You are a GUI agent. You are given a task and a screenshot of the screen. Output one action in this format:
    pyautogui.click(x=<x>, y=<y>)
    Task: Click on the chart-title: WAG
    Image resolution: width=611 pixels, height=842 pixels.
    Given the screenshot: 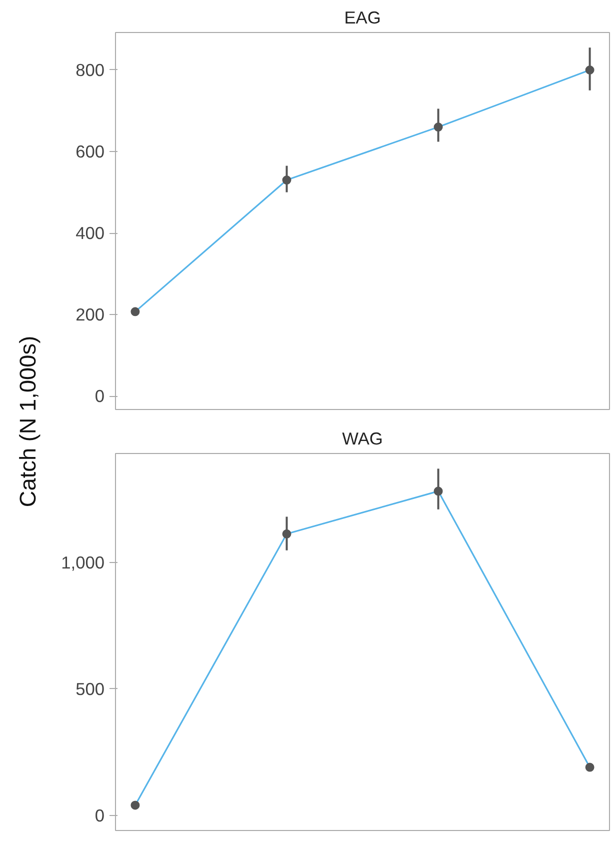 What is the action you would take?
    pyautogui.click(x=362, y=438)
    